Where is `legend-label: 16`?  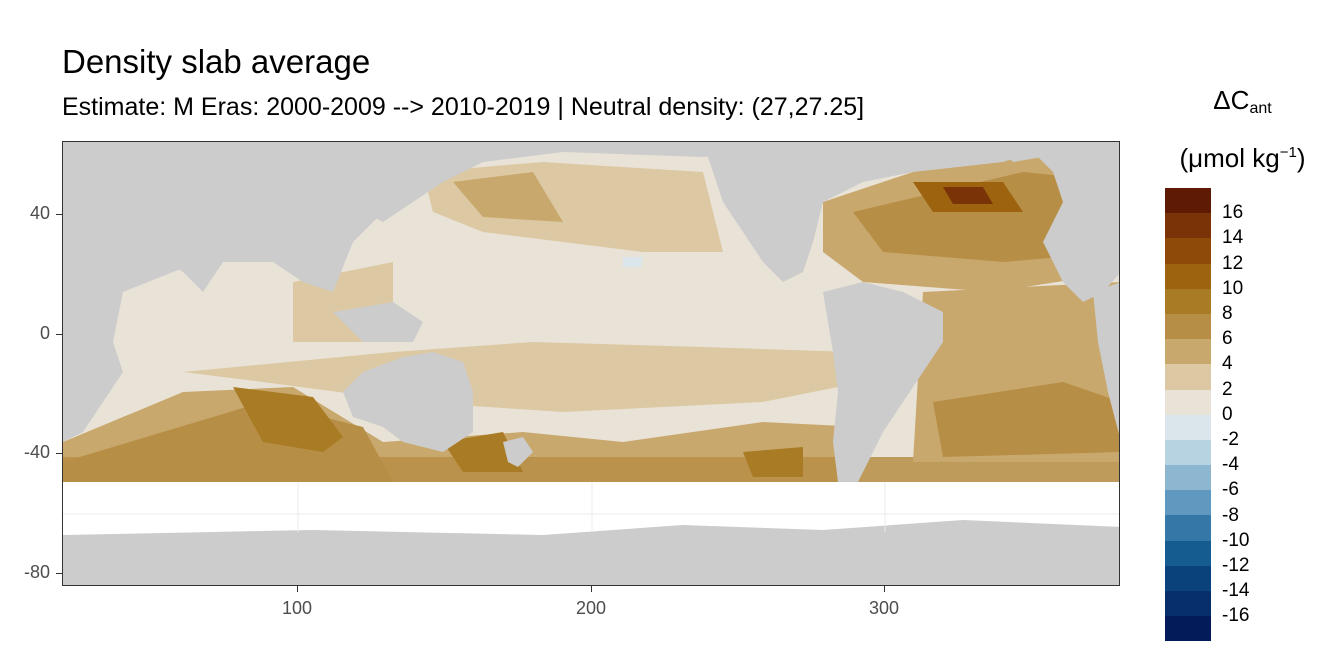
legend-label: 16 is located at coordinates (1233, 213).